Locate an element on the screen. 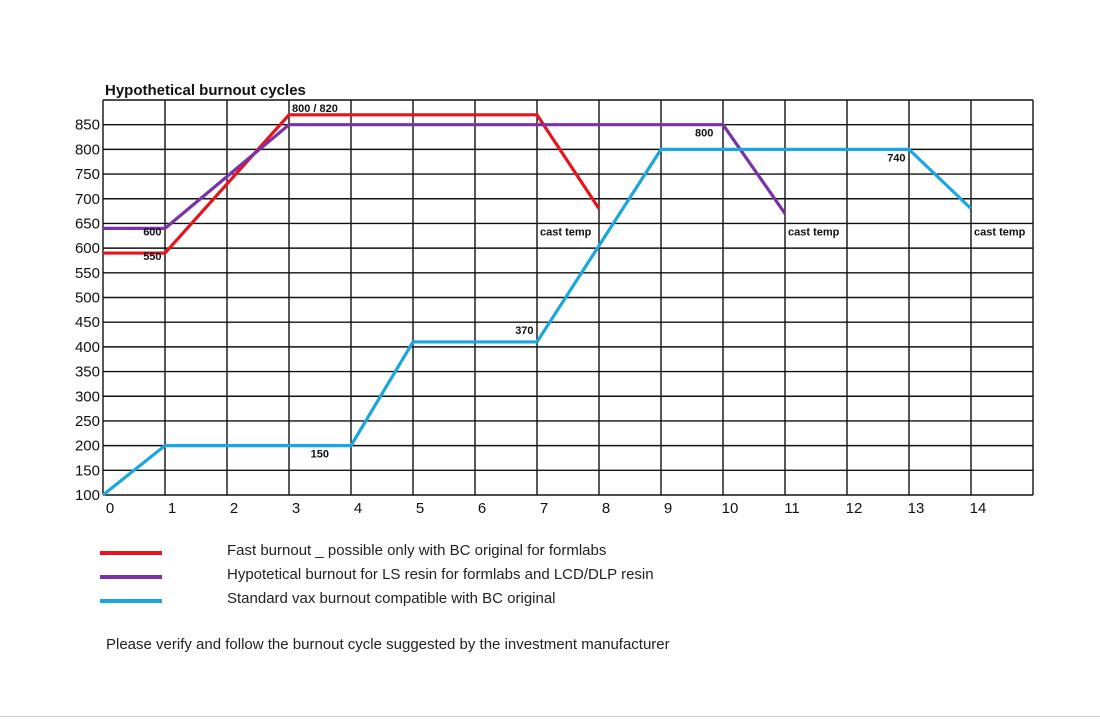 The image size is (1100, 719). annotation-label: 150 is located at coordinates (320, 455).